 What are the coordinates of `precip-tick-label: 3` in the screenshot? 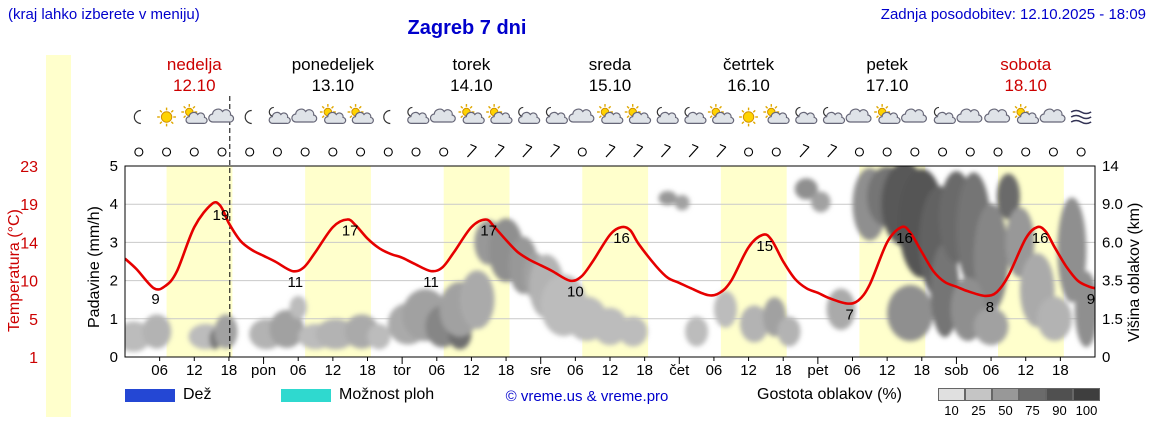 It's located at (114, 242).